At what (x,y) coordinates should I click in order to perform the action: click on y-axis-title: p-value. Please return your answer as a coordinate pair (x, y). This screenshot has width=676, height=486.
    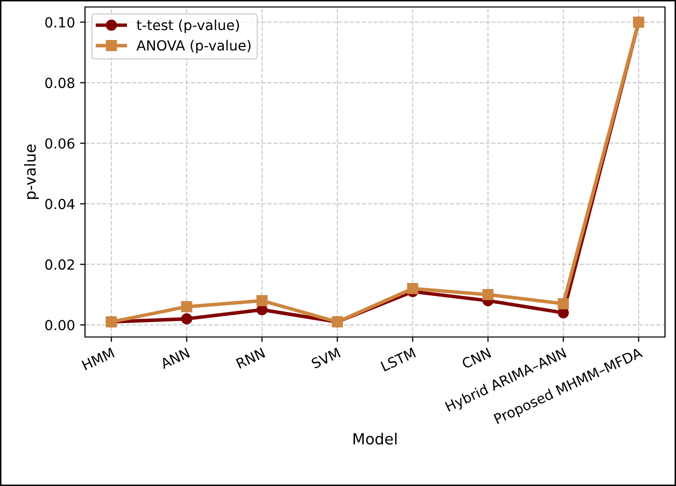
    Looking at the image, I should click on (31, 171).